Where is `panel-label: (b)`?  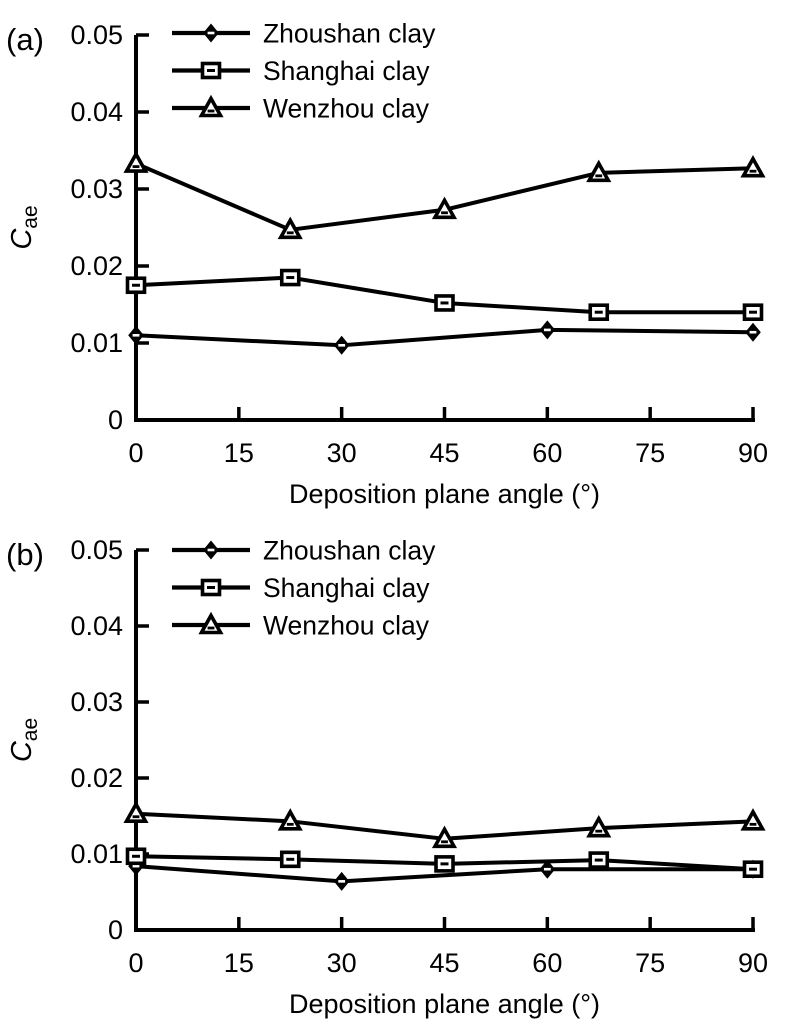 panel-label: (b) is located at coordinates (25, 554).